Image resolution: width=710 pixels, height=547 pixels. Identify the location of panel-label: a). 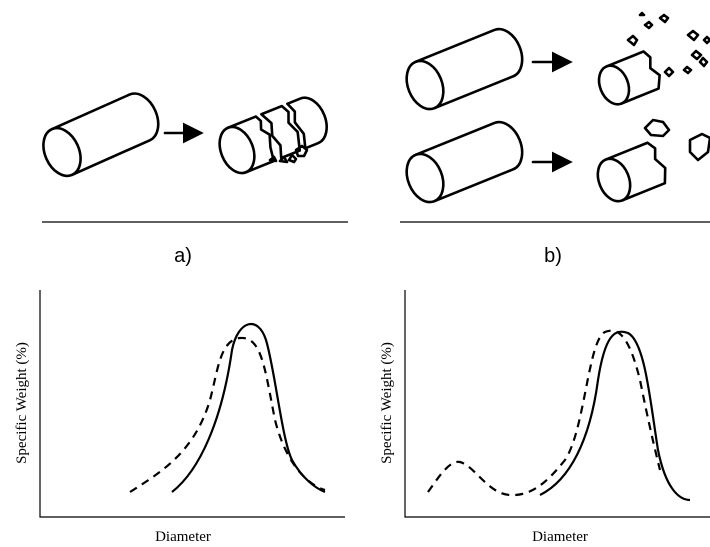
(183, 256).